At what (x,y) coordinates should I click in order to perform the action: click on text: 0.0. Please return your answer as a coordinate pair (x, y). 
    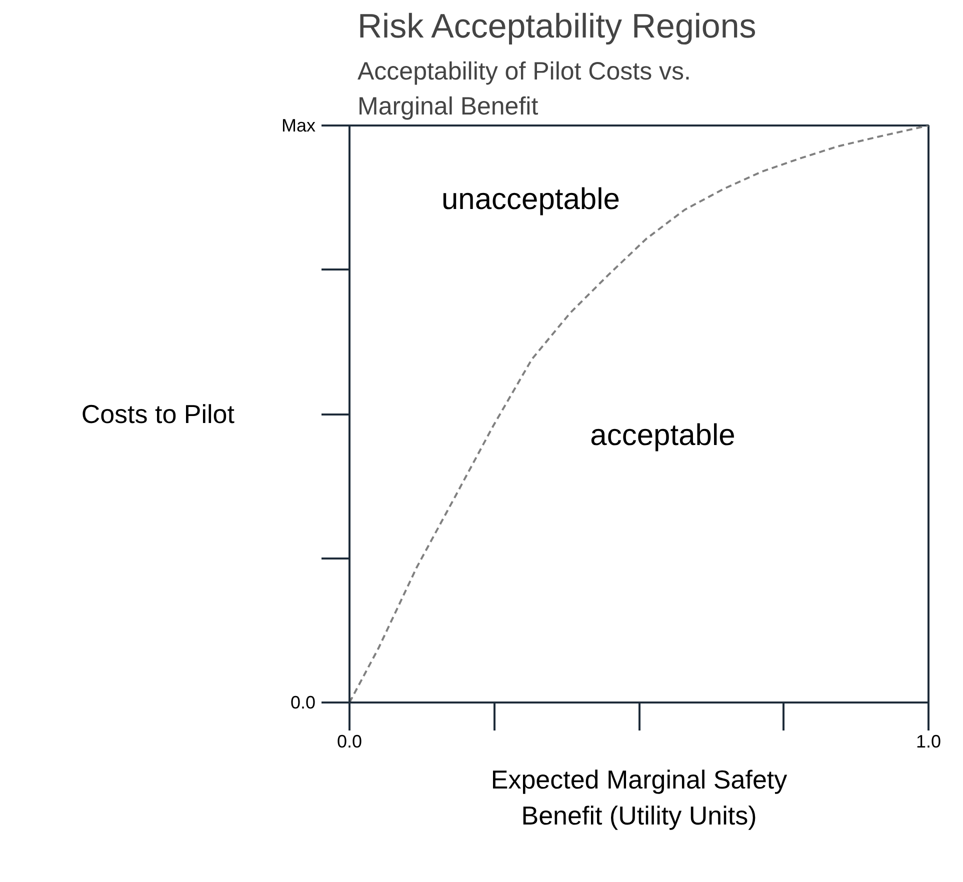
    Looking at the image, I should click on (303, 702).